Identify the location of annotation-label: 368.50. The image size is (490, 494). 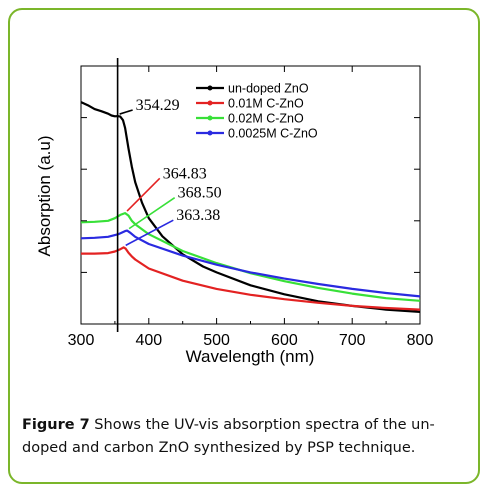
(200, 193).